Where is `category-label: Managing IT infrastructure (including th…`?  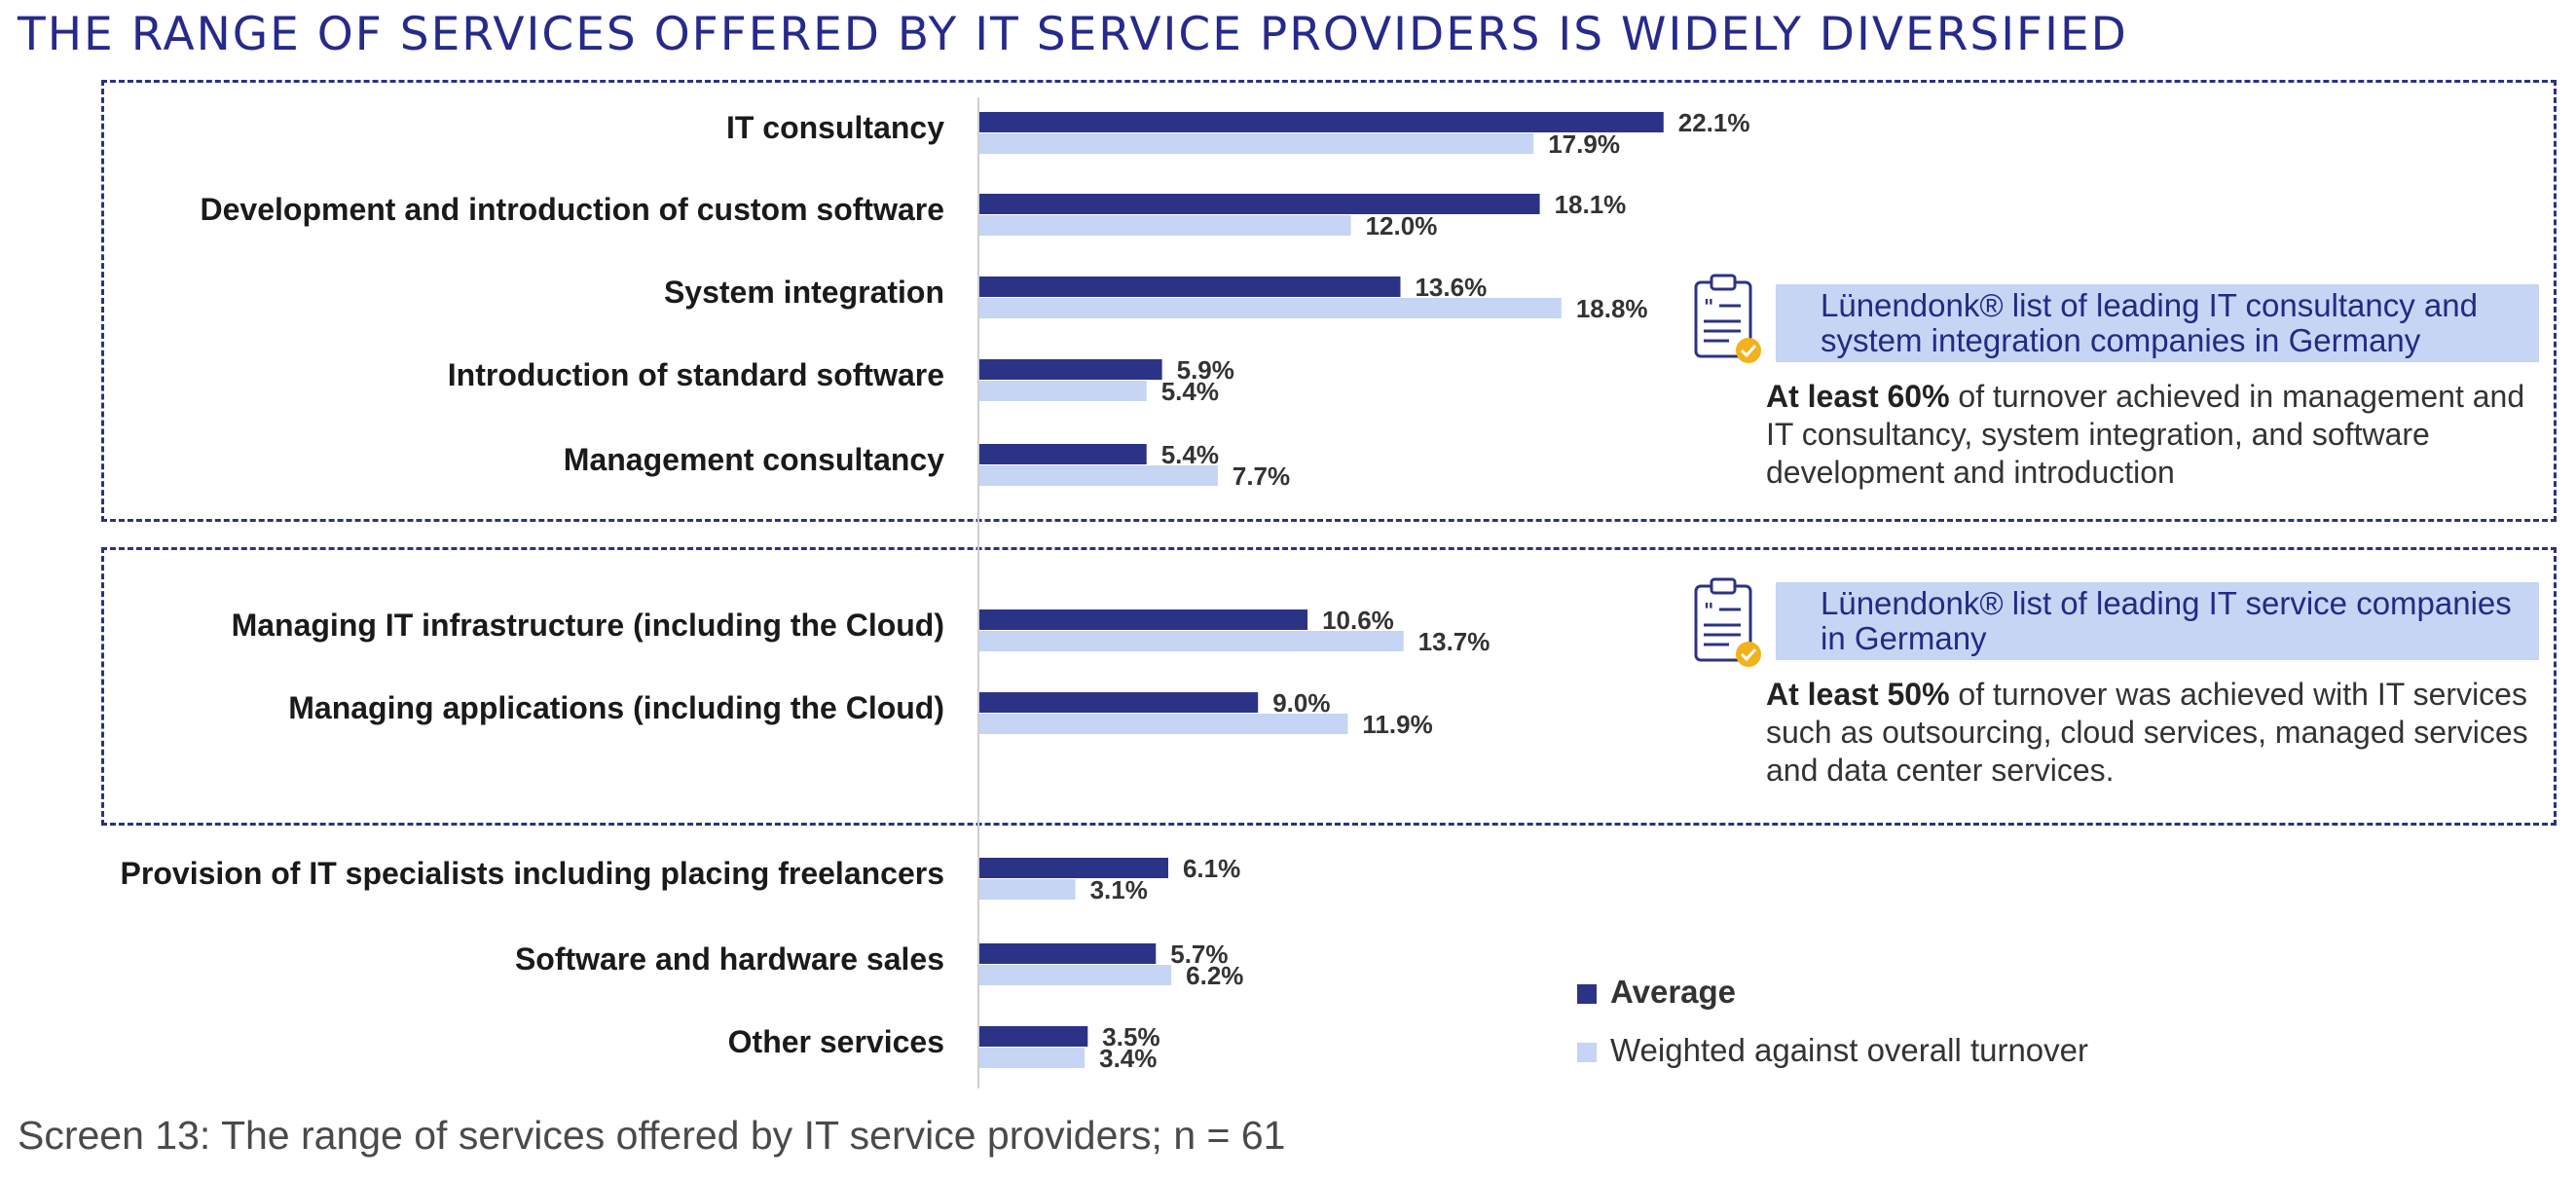
category-label: Managing IT infrastructure (including th… is located at coordinates (588, 625).